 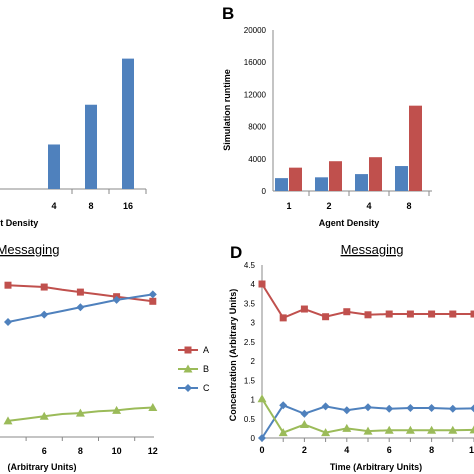 I want to click on panel-d-x-tick-label: 2, so click(x=304, y=450).